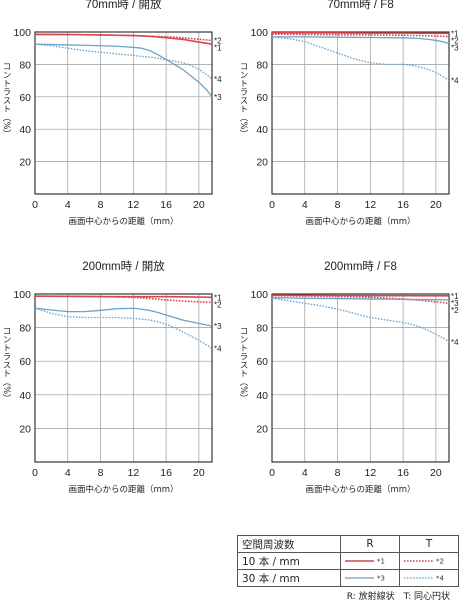 The width and height of the screenshot is (464, 602). I want to click on legend-t-10-cell: *2, so click(429, 561).